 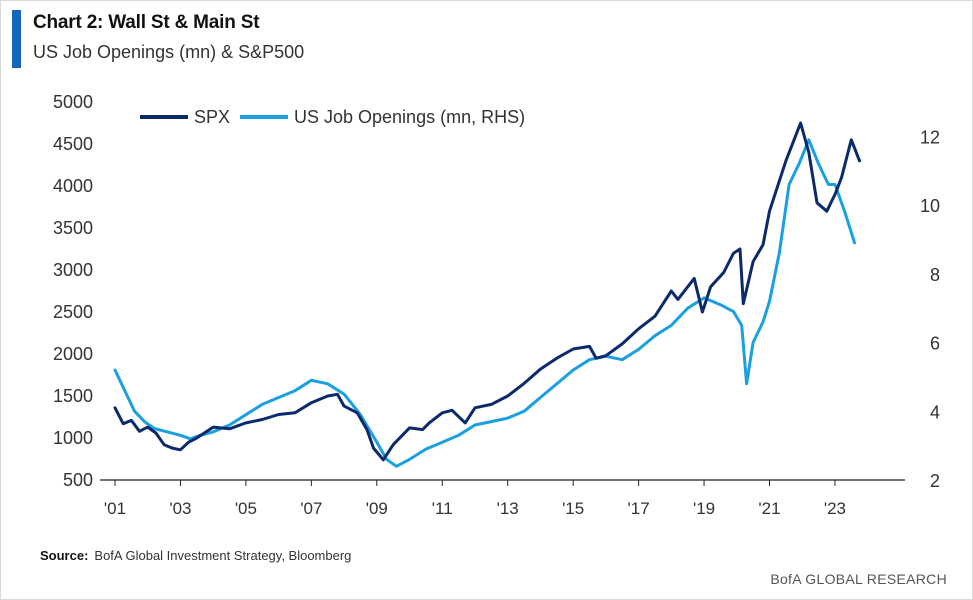 I want to click on y-left-tick-label: 5000, so click(x=73, y=102).